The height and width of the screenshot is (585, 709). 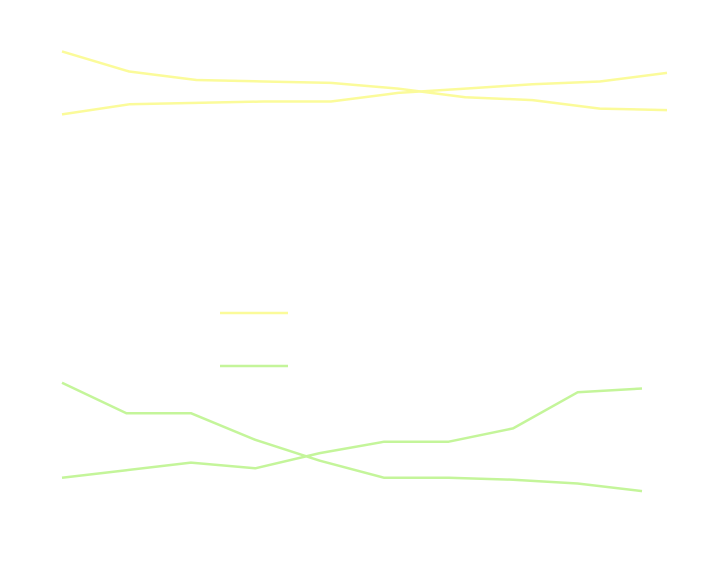 What do you see at coordinates (352, 433) in the screenshot?
I see `bottom-series-2-line` at bounding box center [352, 433].